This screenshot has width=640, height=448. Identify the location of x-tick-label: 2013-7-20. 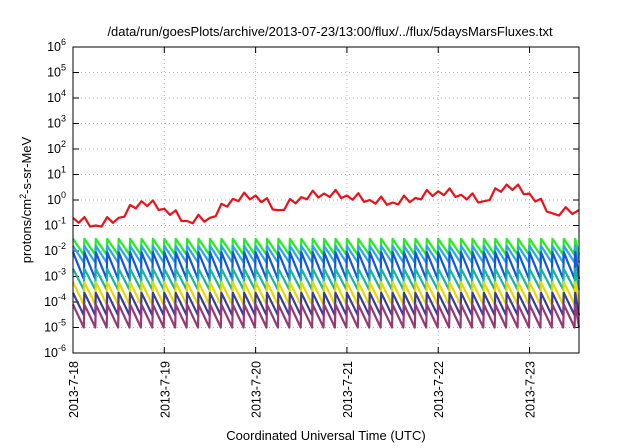
(257, 389).